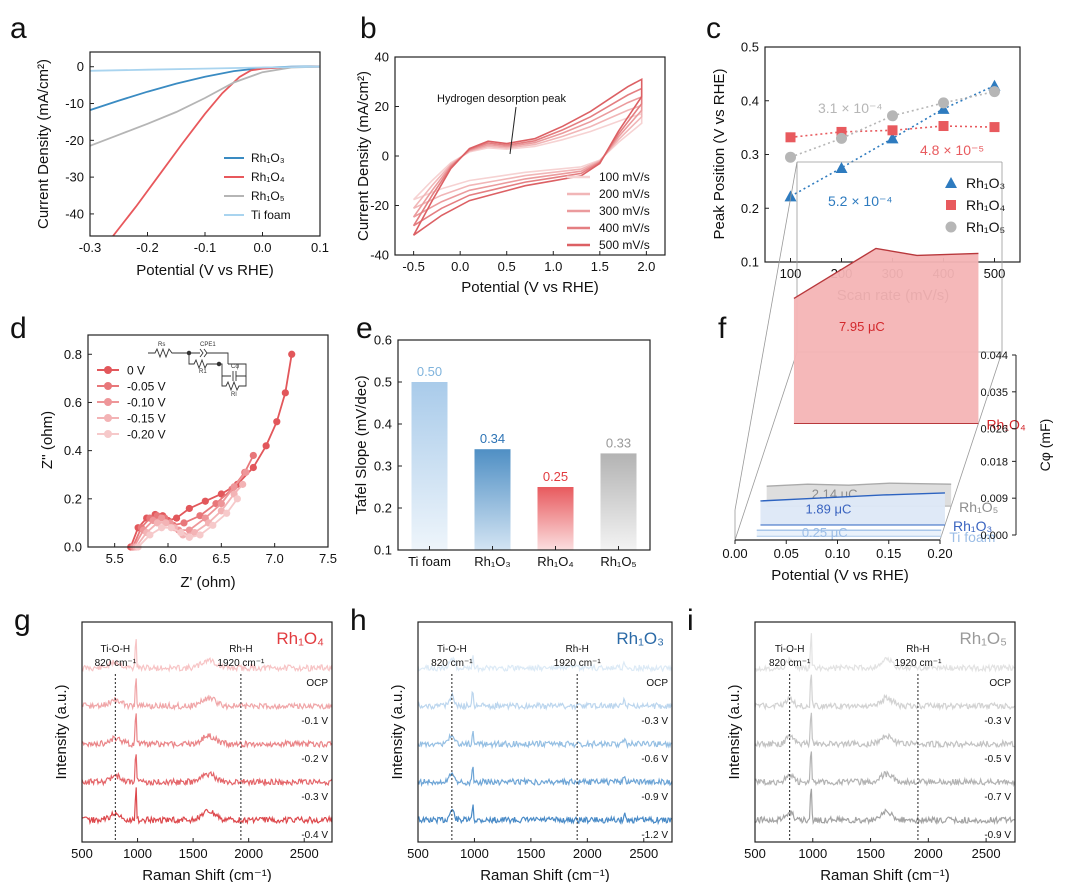 The width and height of the screenshot is (1080, 882). I want to click on y-axis-label-d: Z'' (ohm), so click(47, 440).